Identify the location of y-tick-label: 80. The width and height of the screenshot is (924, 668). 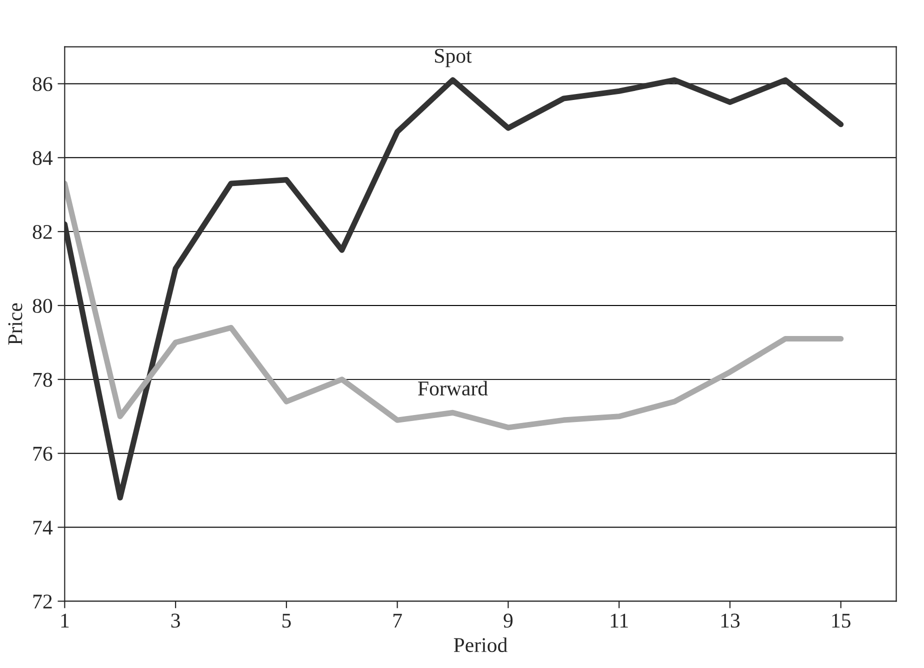
(42, 305).